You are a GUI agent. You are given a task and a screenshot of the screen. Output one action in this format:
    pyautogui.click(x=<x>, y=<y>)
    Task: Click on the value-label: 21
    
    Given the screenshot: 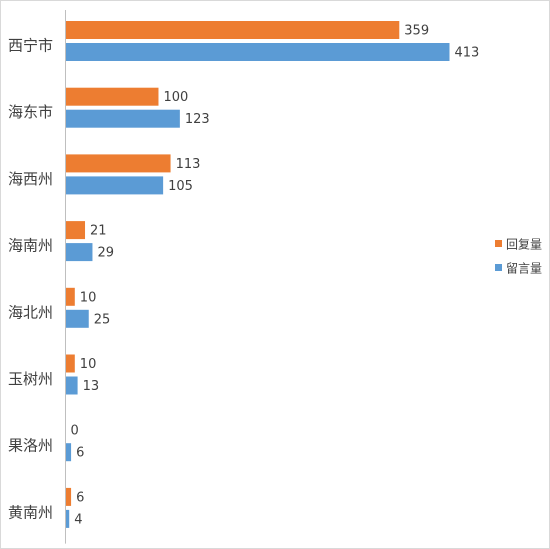 What is the action you would take?
    pyautogui.click(x=98, y=231)
    